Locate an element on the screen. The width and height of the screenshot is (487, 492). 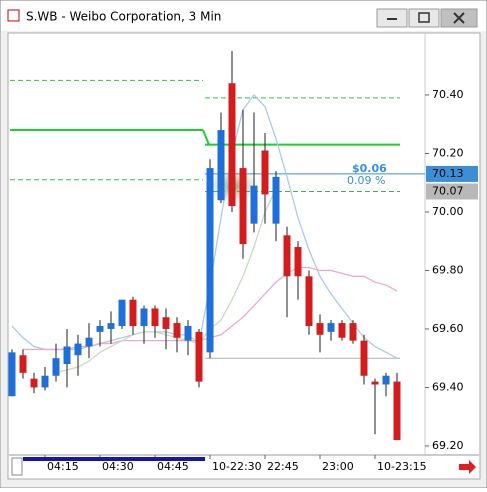
level-connector is located at coordinates (206, 137).